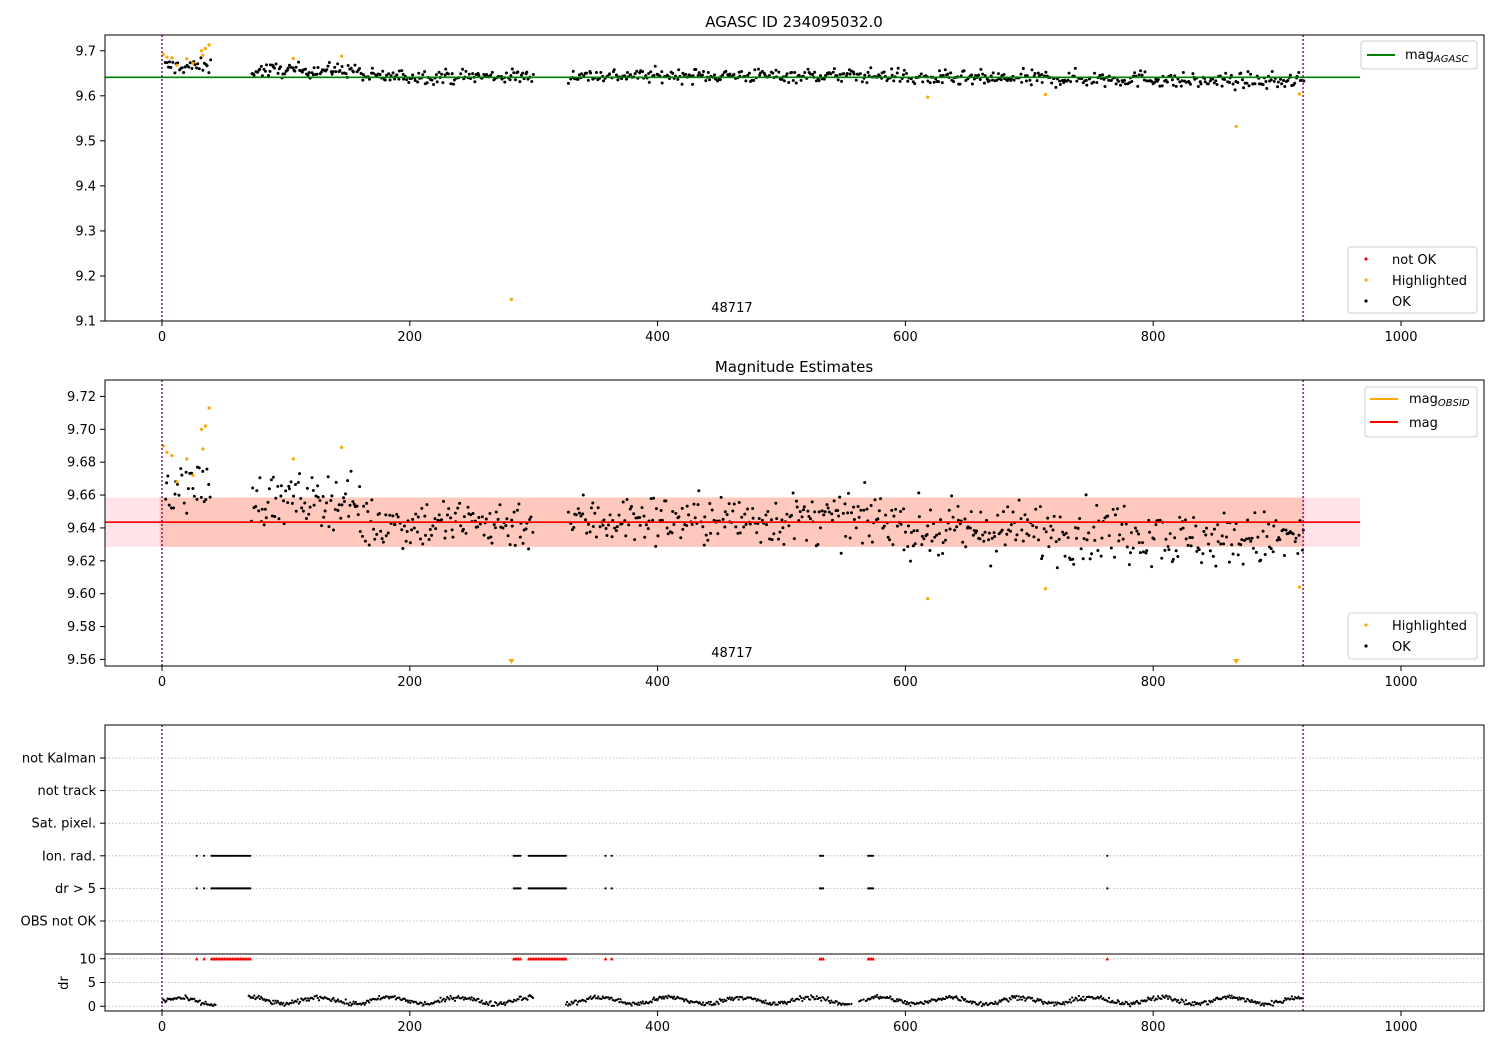  What do you see at coordinates (873, 958) in the screenshot?
I see `dr-capped-marker` at bounding box center [873, 958].